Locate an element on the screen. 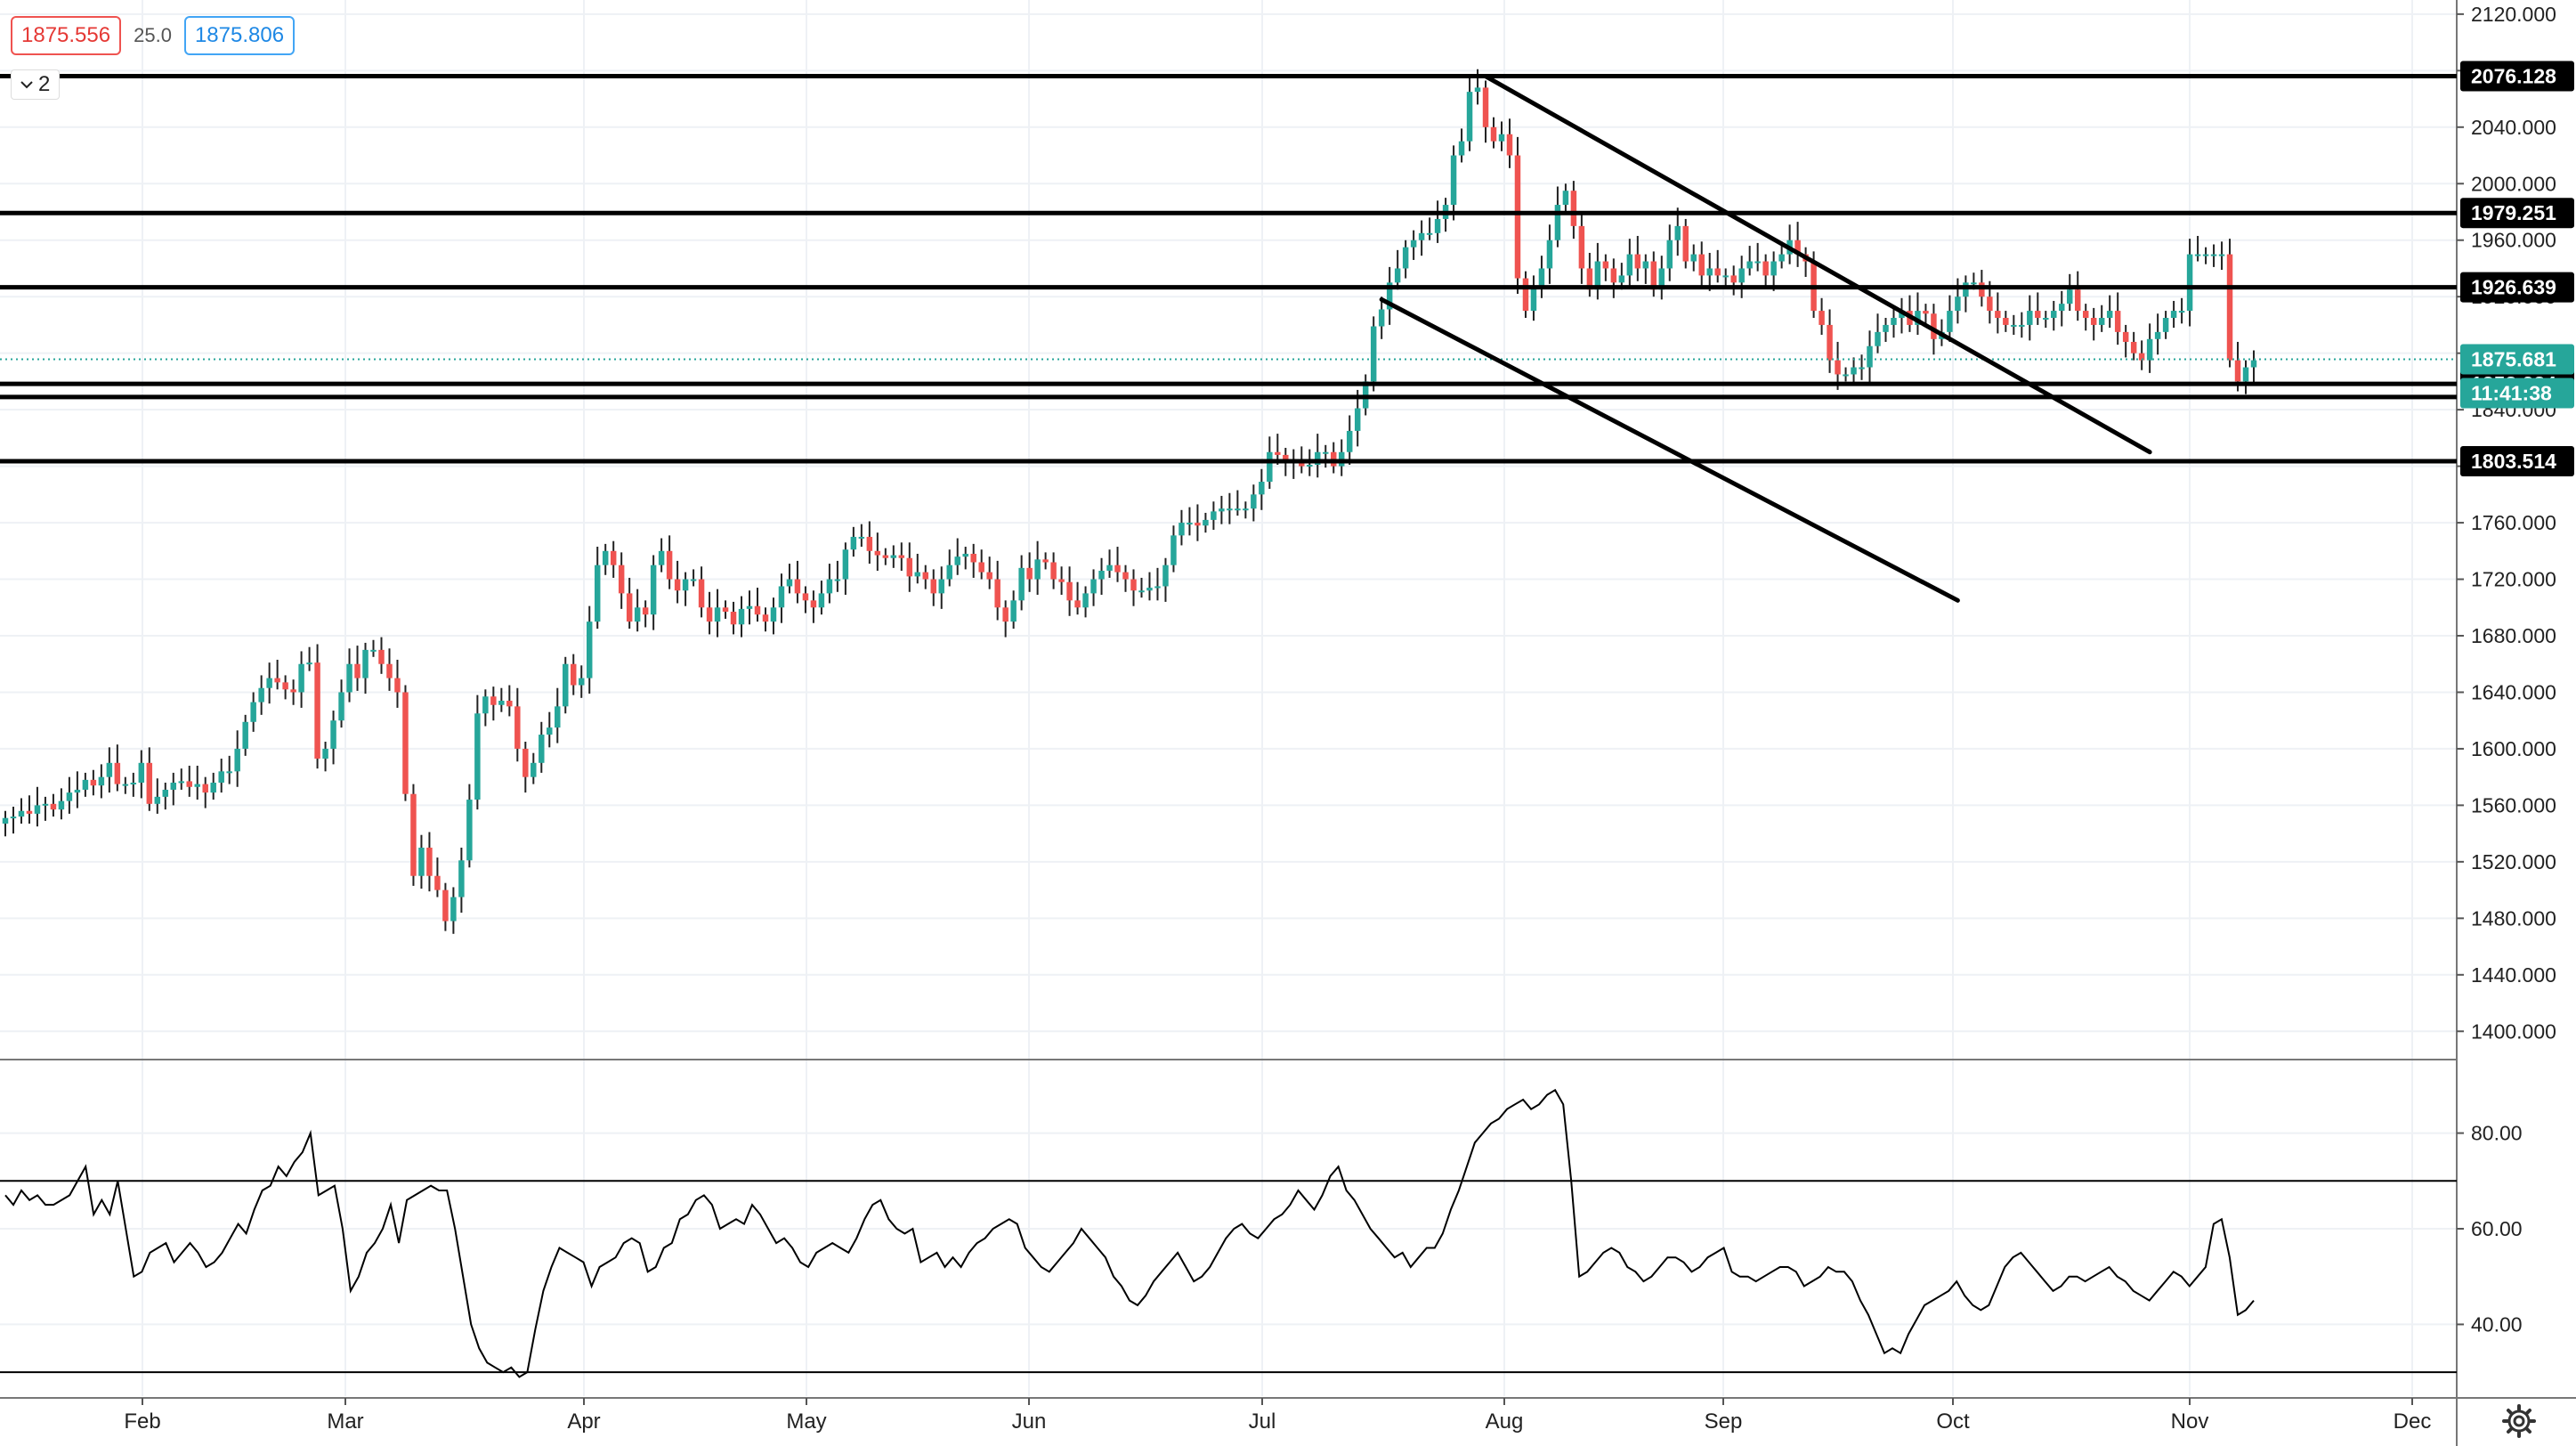  sell-price-button: 1875.556 is located at coordinates (66, 35).